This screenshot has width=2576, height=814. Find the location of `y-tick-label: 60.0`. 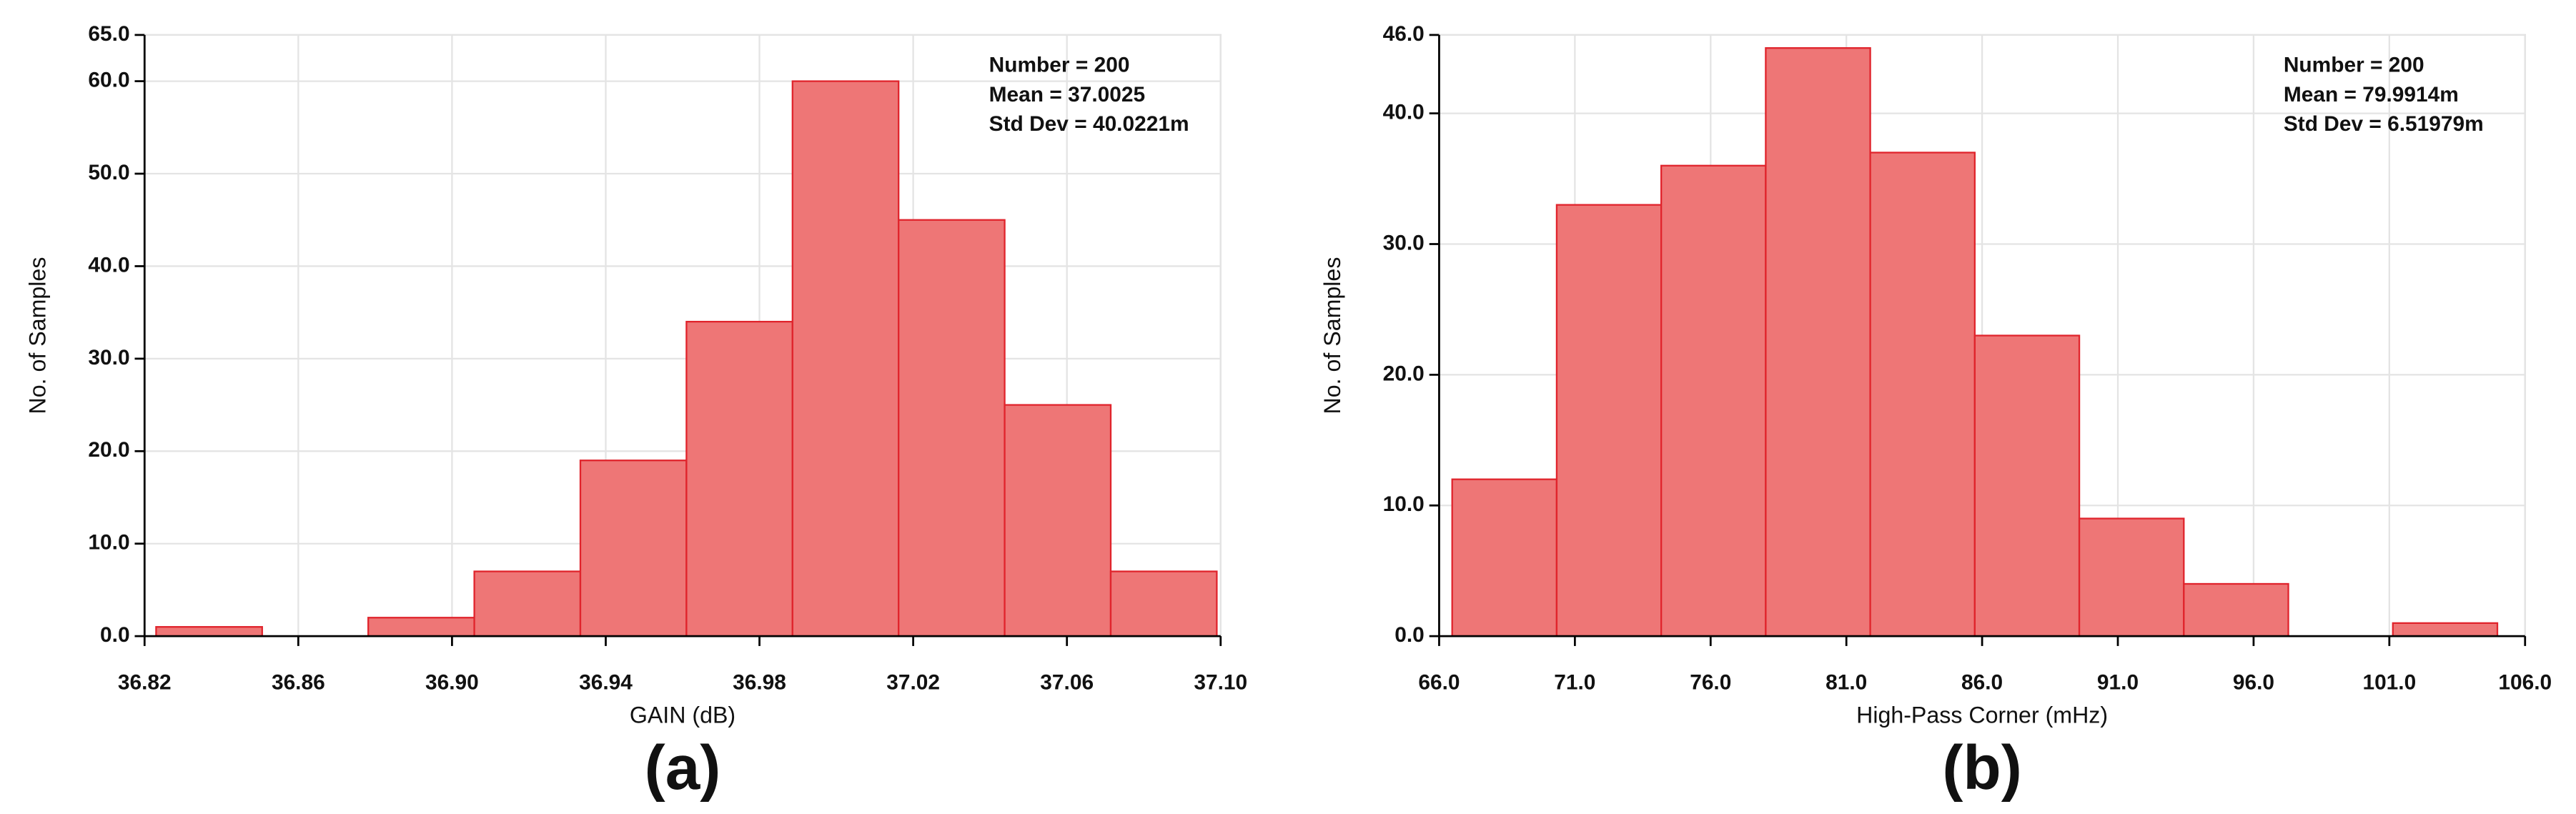

y-tick-label: 60.0 is located at coordinates (109, 79).